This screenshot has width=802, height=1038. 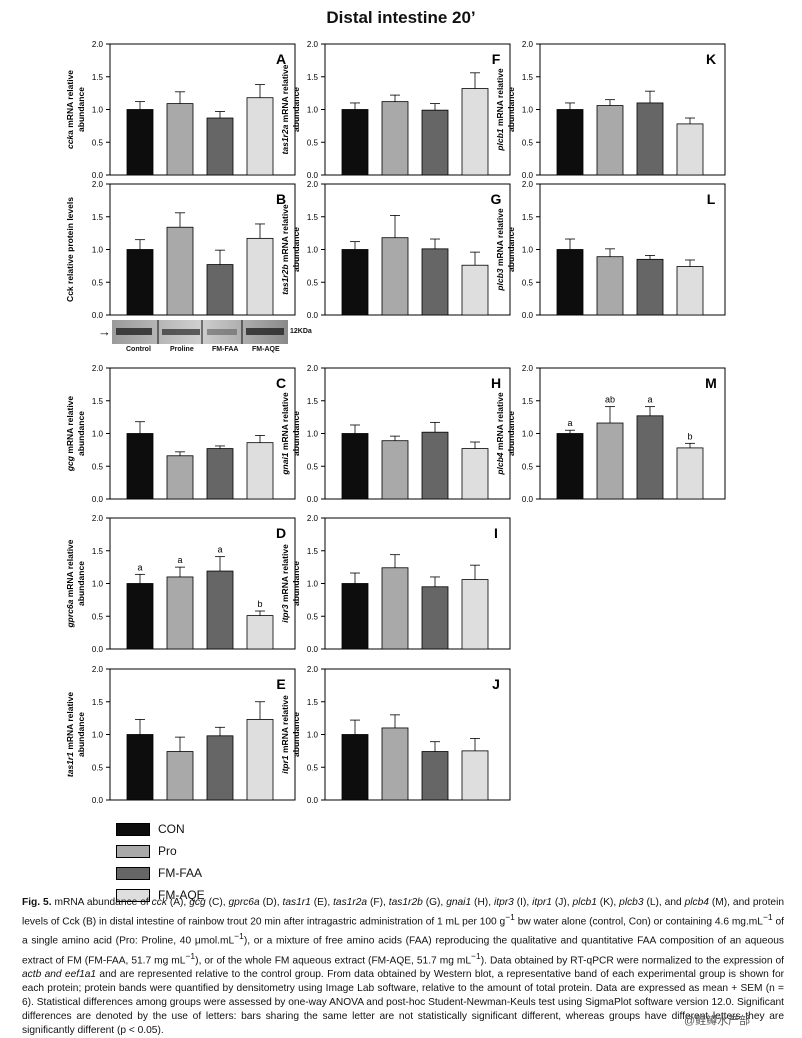 I want to click on y-axis-label-text: Cck relative protein levels, so click(x=70, y=249).